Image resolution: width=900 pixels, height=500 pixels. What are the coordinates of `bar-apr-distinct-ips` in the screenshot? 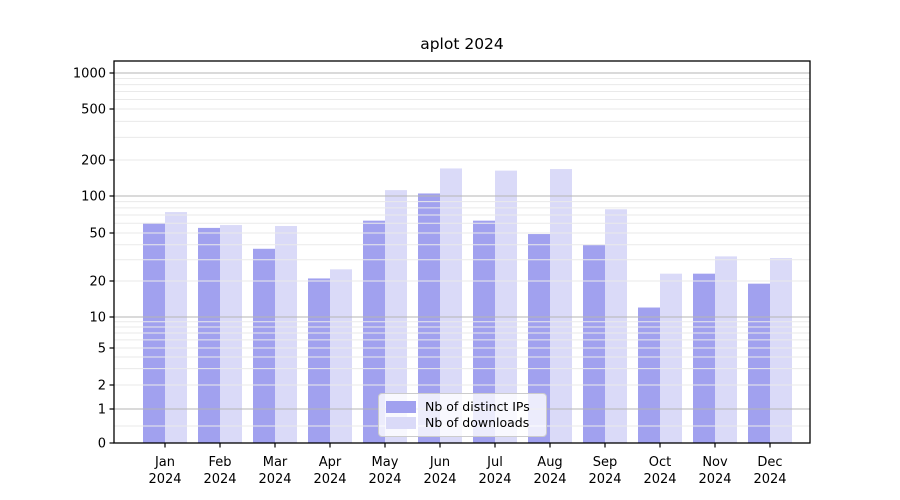 It's located at (319, 360).